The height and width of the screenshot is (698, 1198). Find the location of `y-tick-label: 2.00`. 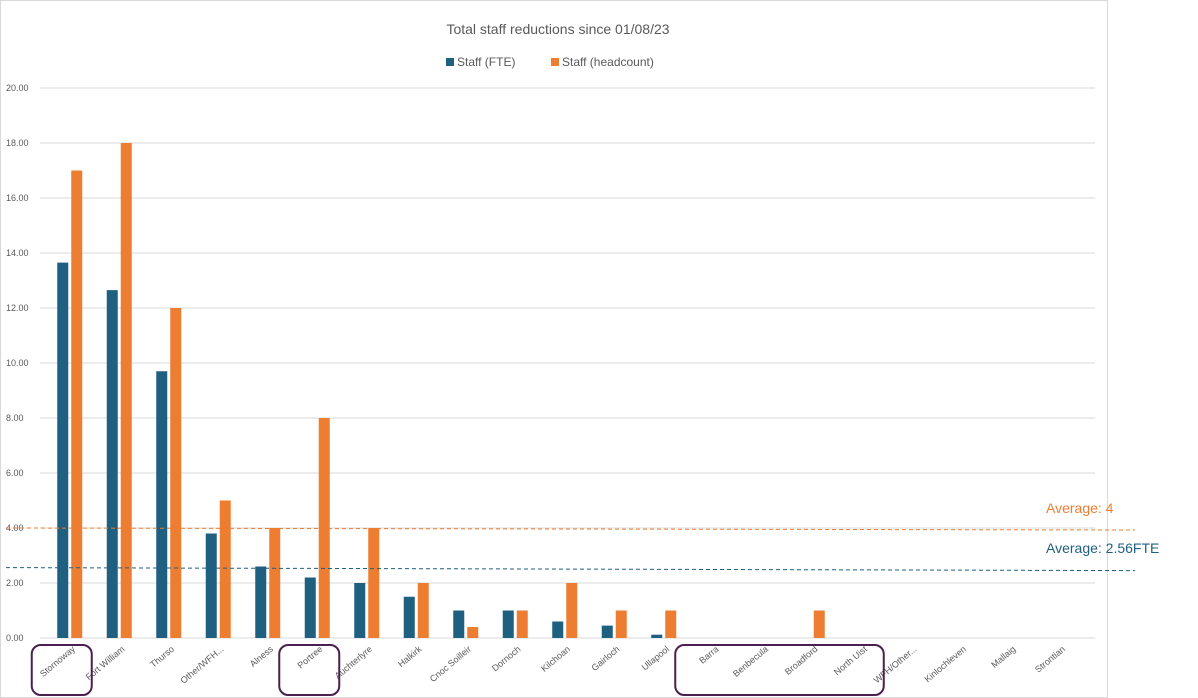

y-tick-label: 2.00 is located at coordinates (15, 583).